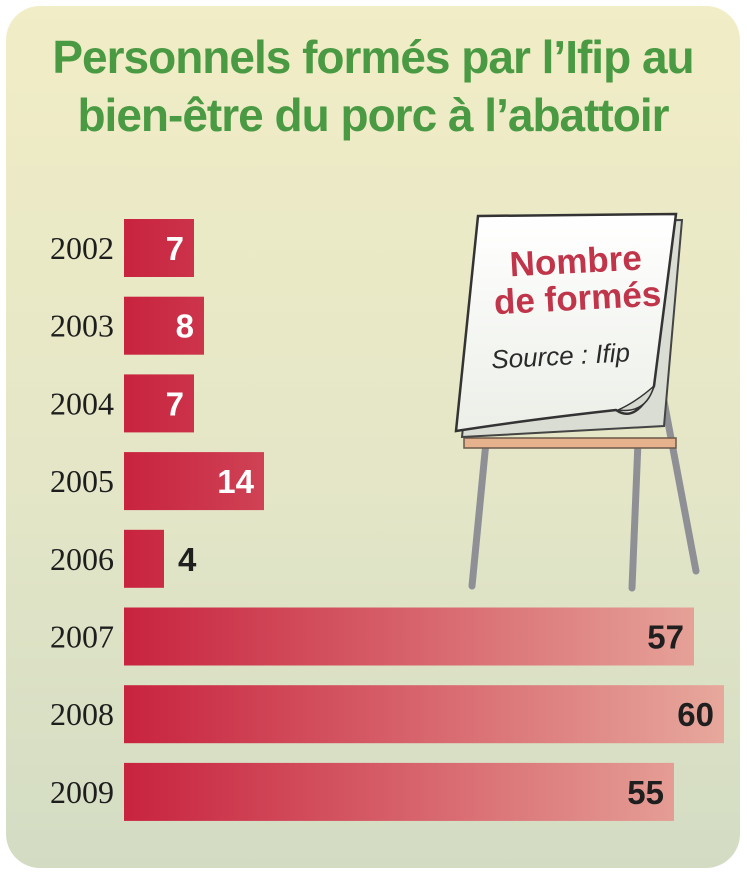 The height and width of the screenshot is (875, 747). What do you see at coordinates (194, 481) in the screenshot?
I see `bar-2005` at bounding box center [194, 481].